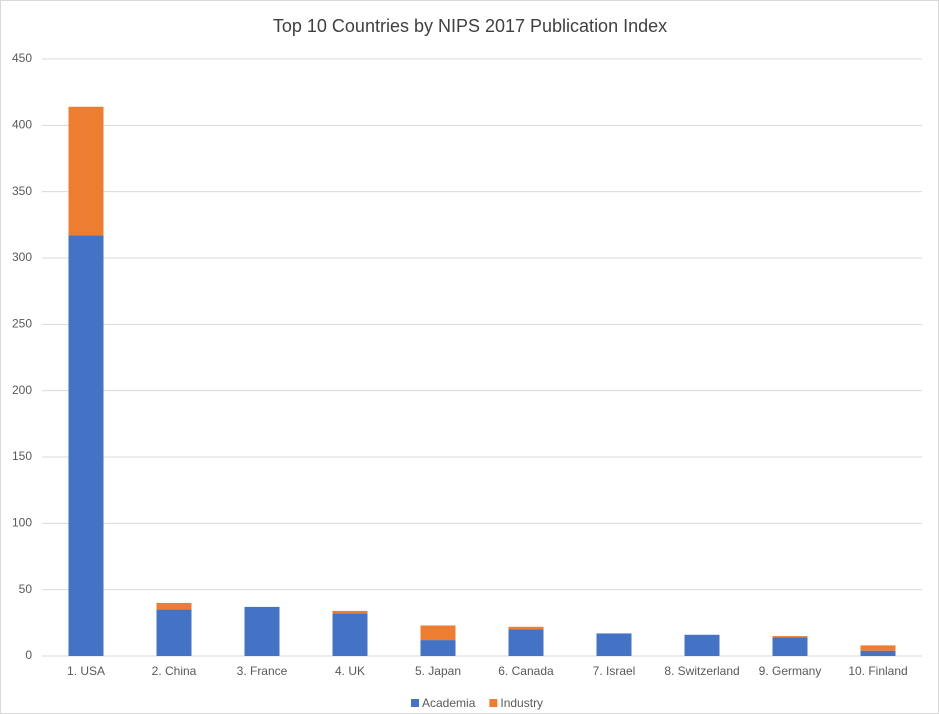  I want to click on x-tick-label: 6. Canada, so click(526, 671).